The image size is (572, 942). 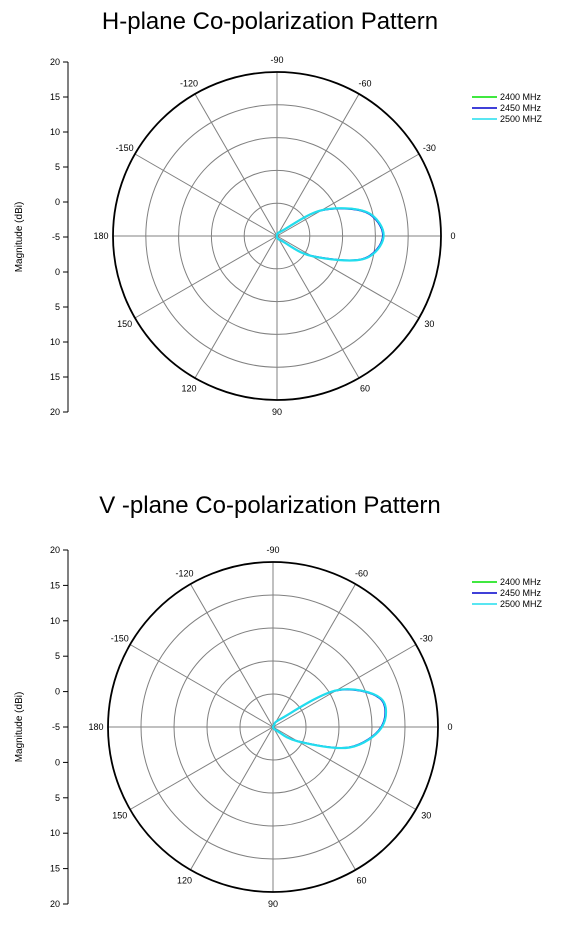 I want to click on chart-title: H-plane Co-polarization Pattern, so click(x=270, y=21).